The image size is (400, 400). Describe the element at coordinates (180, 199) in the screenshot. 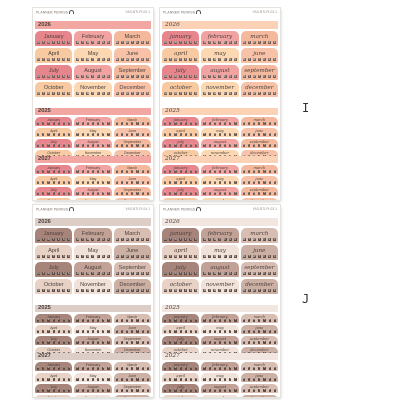

I see `month-name: october` at that location.